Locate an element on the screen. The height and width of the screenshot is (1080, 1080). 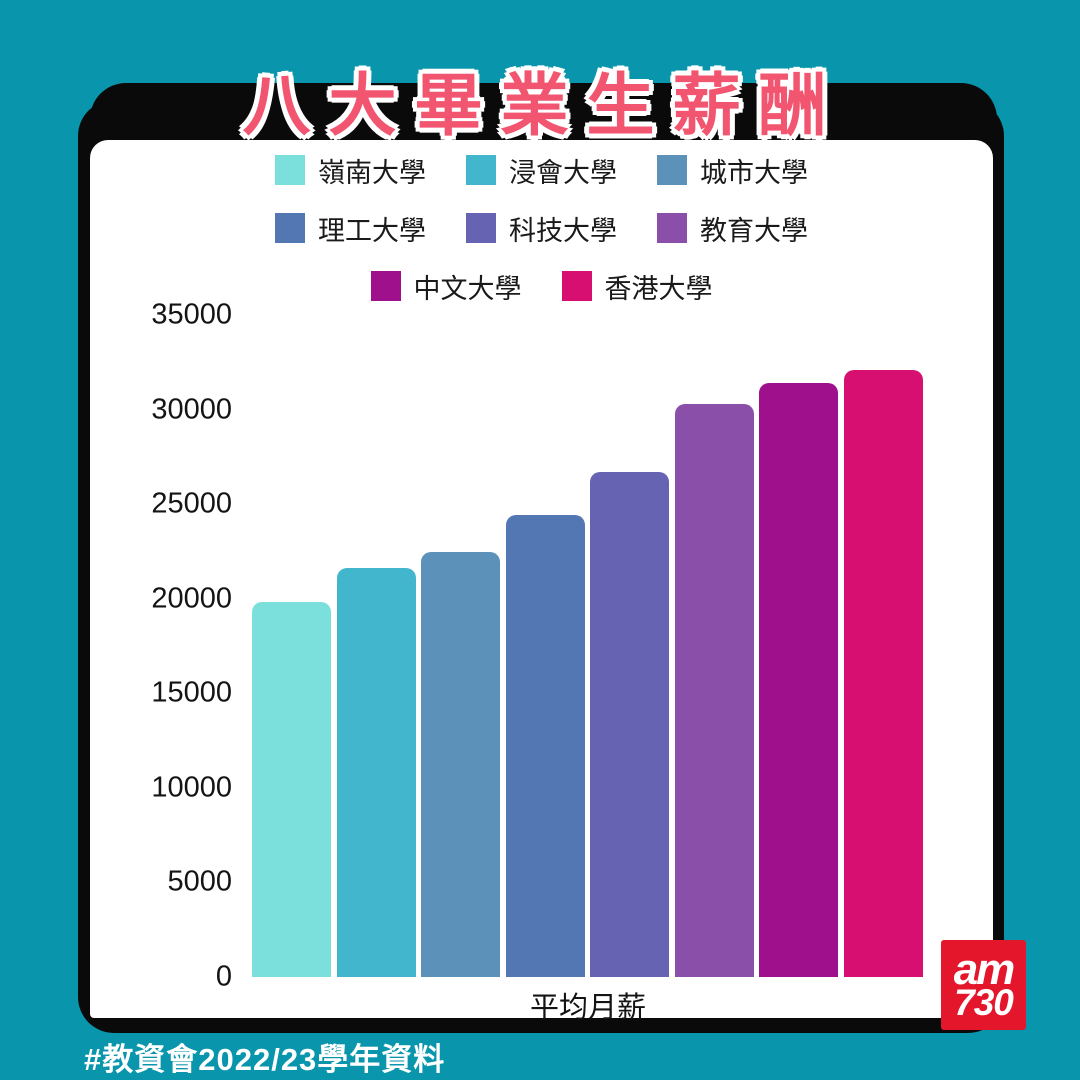
legend: 嶺南大學 浸會大學 城市大學理工大學 科技大學 教育大學中文大學 香港大學 is located at coordinates (541, 228).